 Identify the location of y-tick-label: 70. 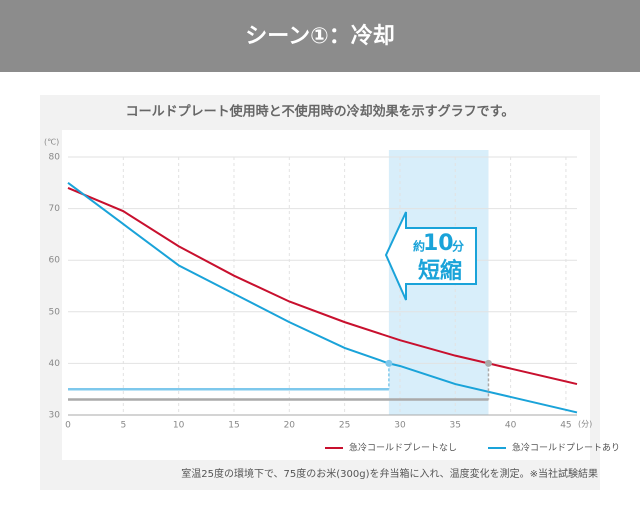
(55, 209).